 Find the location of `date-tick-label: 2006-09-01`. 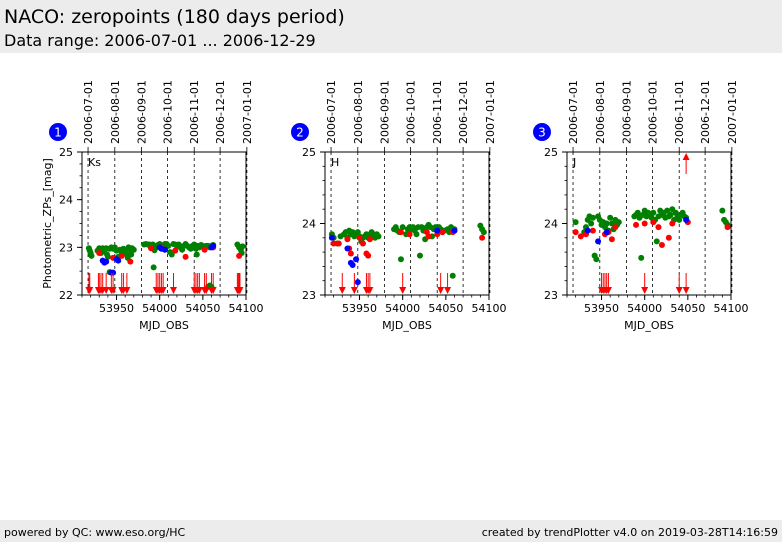

date-tick-label: 2006-09-01 is located at coordinates (627, 112).